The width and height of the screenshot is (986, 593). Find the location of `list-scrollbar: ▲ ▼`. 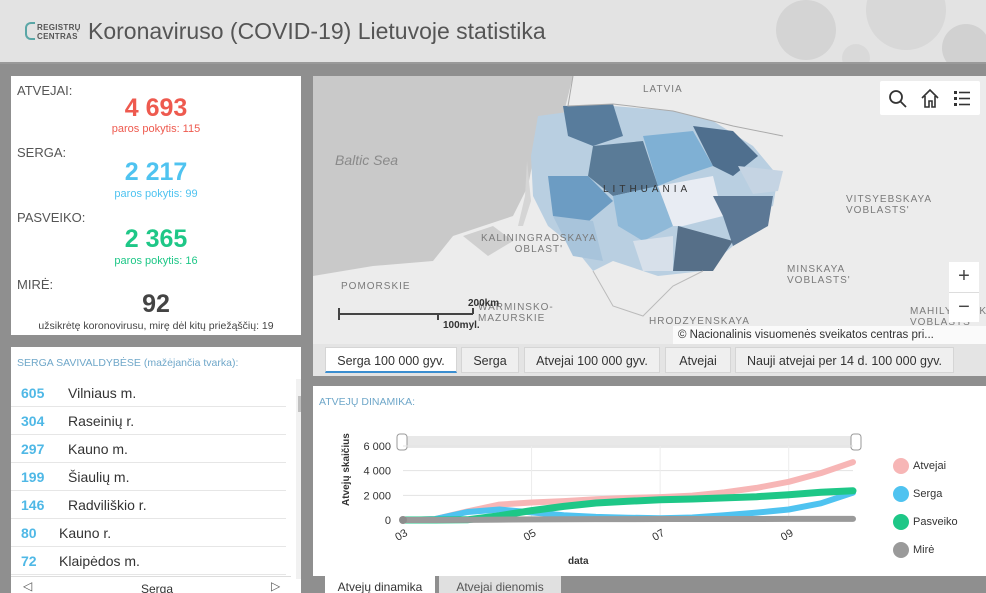

list-scrollbar: ▲ ▼ is located at coordinates (298, 479).